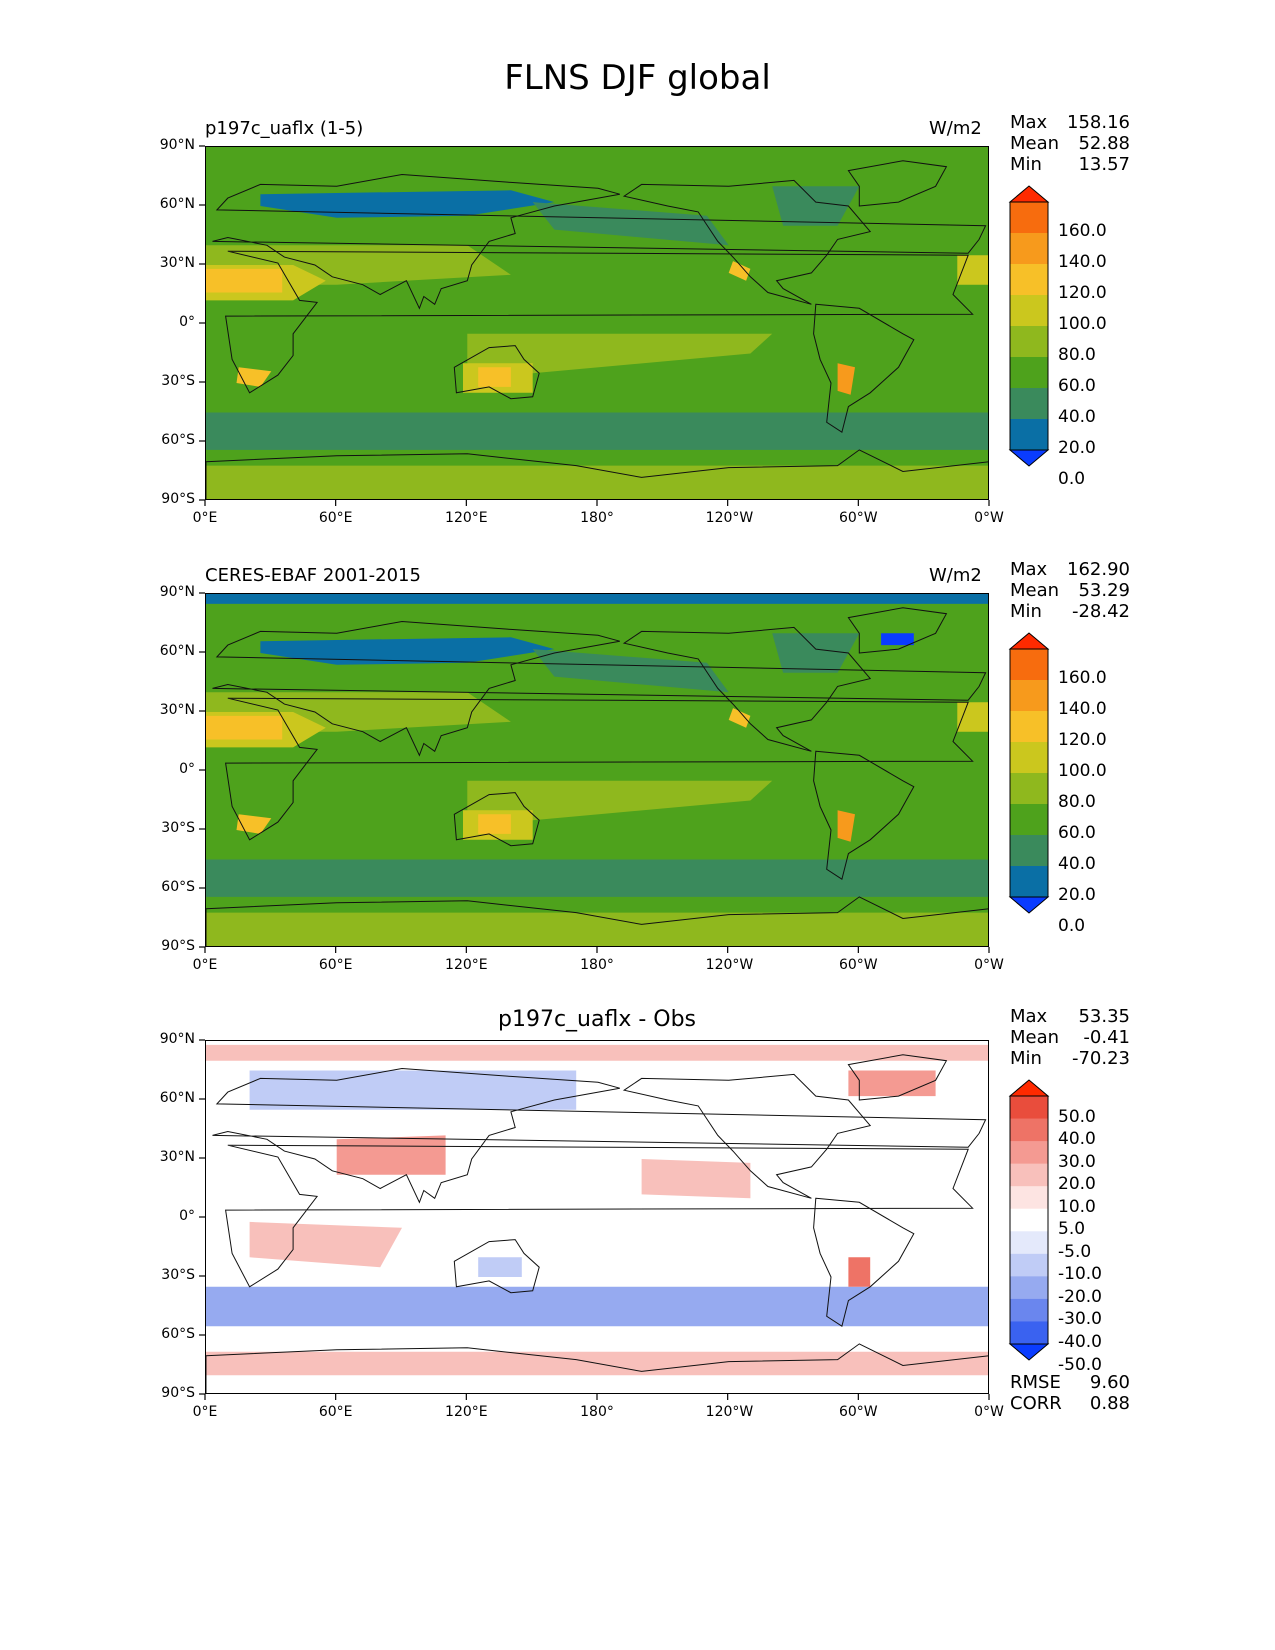 The image size is (1275, 1650). Describe the element at coordinates (599, 769) in the screenshot. I see `coastline-africa` at that location.